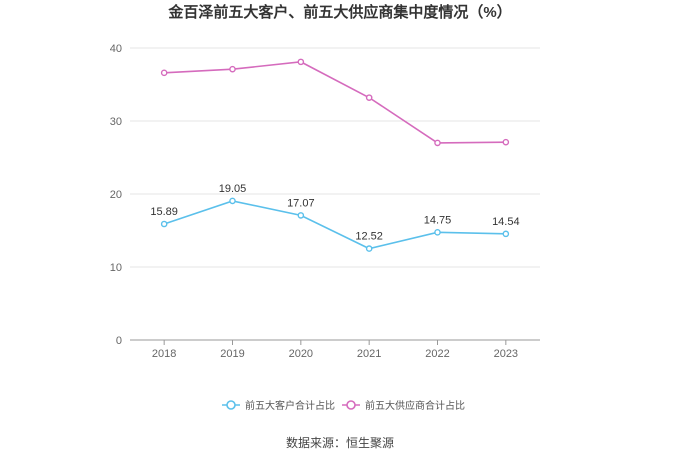 This screenshot has height=460, width=680. I want to click on legend-label: 前五大供应商合计占比, so click(415, 405).